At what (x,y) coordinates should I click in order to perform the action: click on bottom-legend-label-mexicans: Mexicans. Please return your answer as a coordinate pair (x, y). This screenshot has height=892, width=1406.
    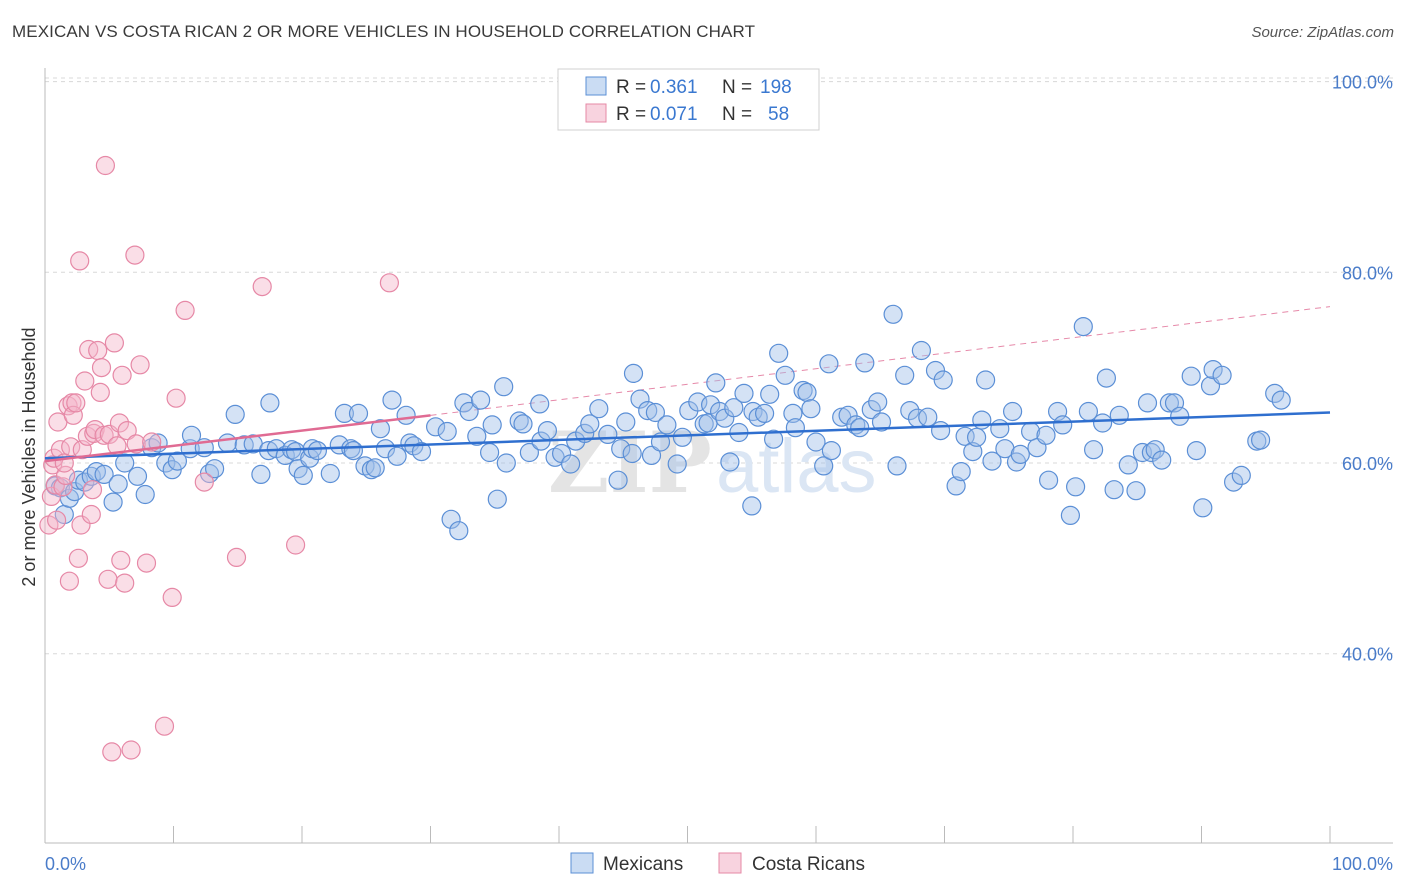
    Looking at the image, I should click on (643, 864).